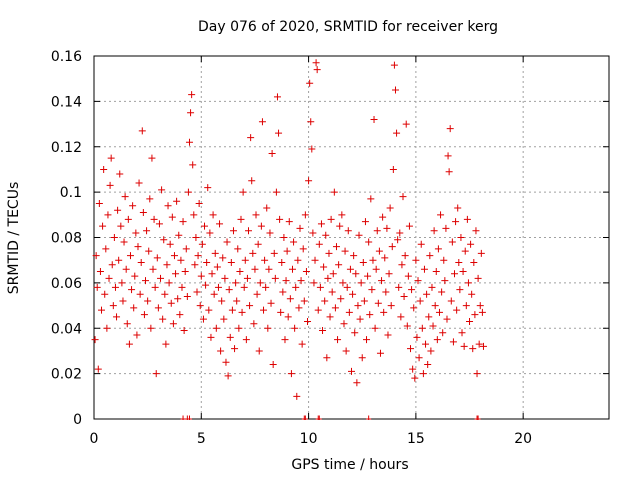 The image size is (640, 480). What do you see at coordinates (66, 239) in the screenshot?
I see `y-tick-label: 0.08` at bounding box center [66, 239].